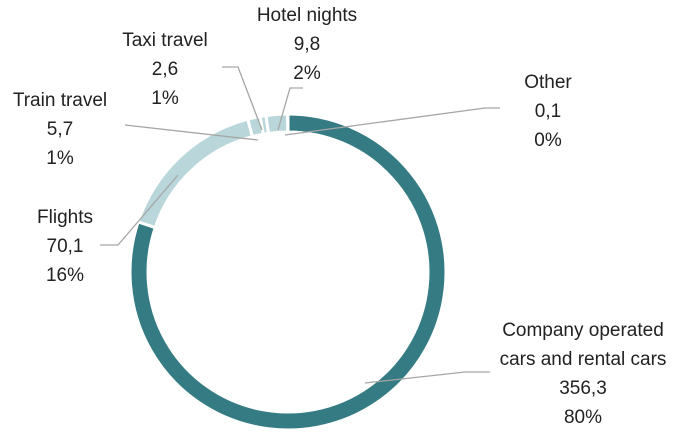 The width and height of the screenshot is (679, 432). I want to click on percent-label: 0%, so click(548, 140).